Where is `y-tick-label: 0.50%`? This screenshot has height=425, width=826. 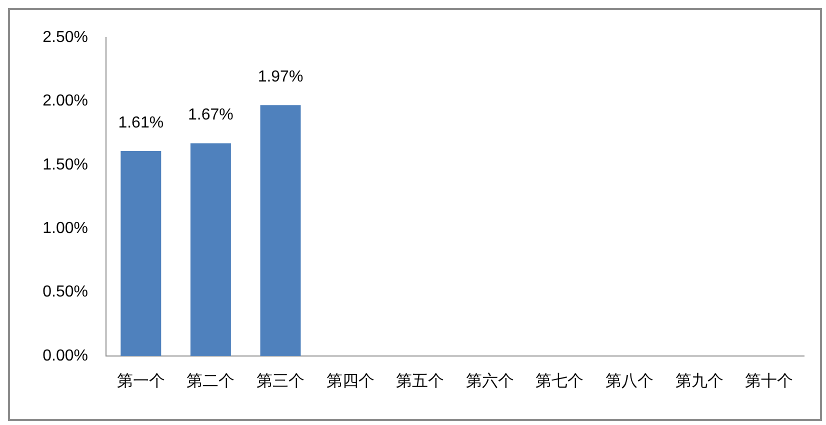 y-tick-label: 0.50% is located at coordinates (65, 292).